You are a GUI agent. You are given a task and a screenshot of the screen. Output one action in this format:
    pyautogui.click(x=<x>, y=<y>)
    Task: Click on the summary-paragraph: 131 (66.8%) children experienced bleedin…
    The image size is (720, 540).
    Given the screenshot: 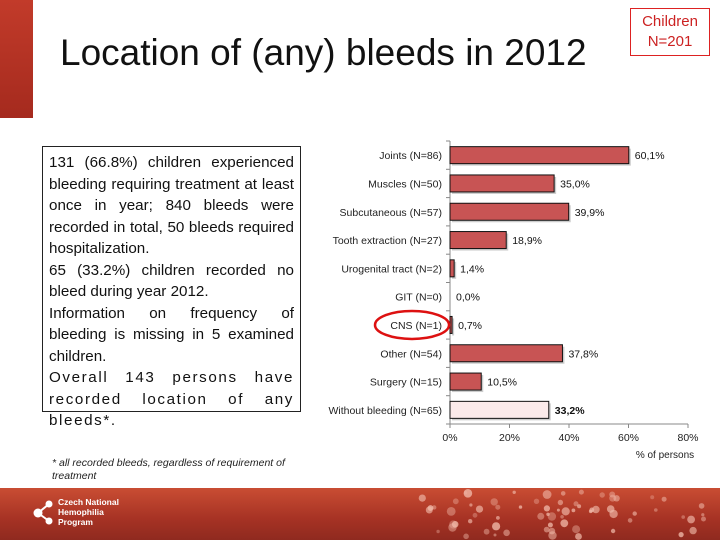 What is the action you would take?
    pyautogui.click(x=171, y=205)
    